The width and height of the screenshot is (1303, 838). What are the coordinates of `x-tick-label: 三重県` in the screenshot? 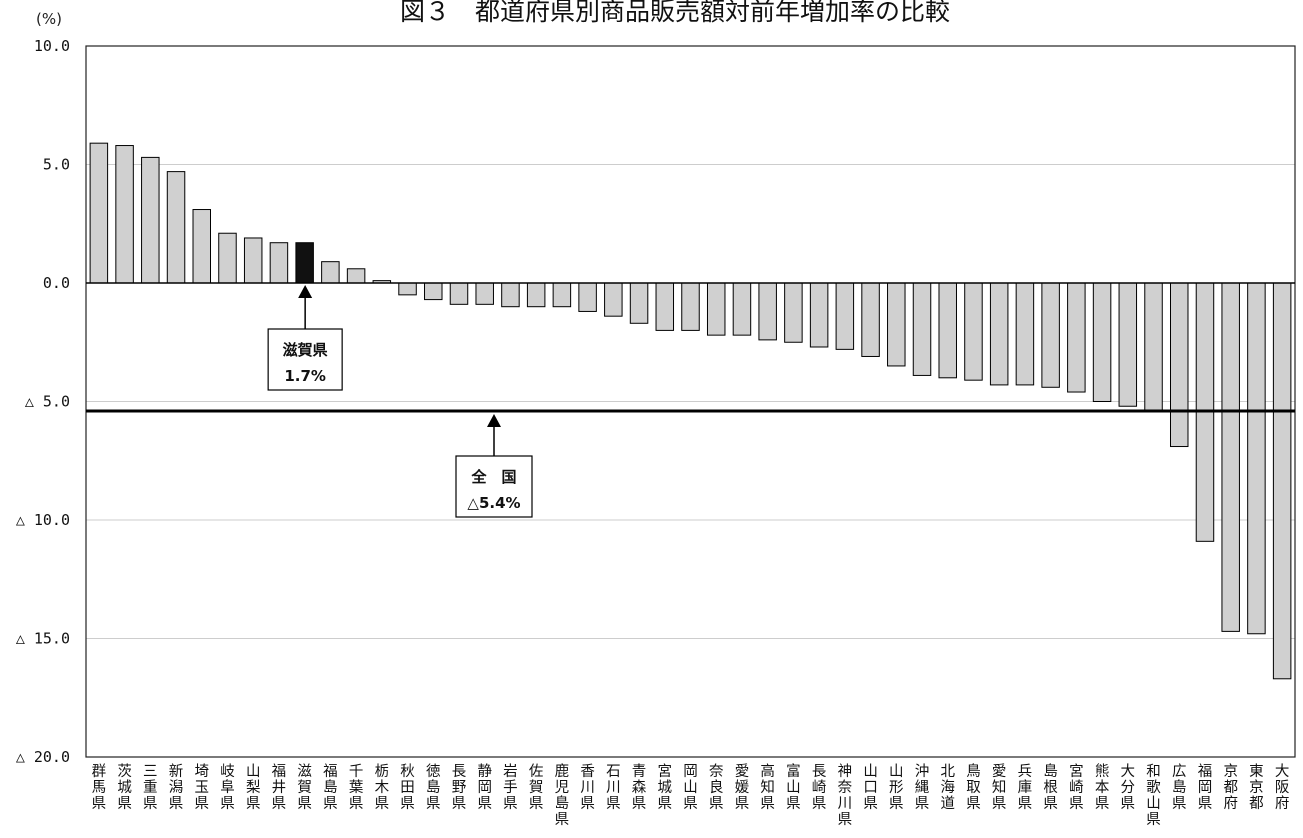 It's located at (150, 788).